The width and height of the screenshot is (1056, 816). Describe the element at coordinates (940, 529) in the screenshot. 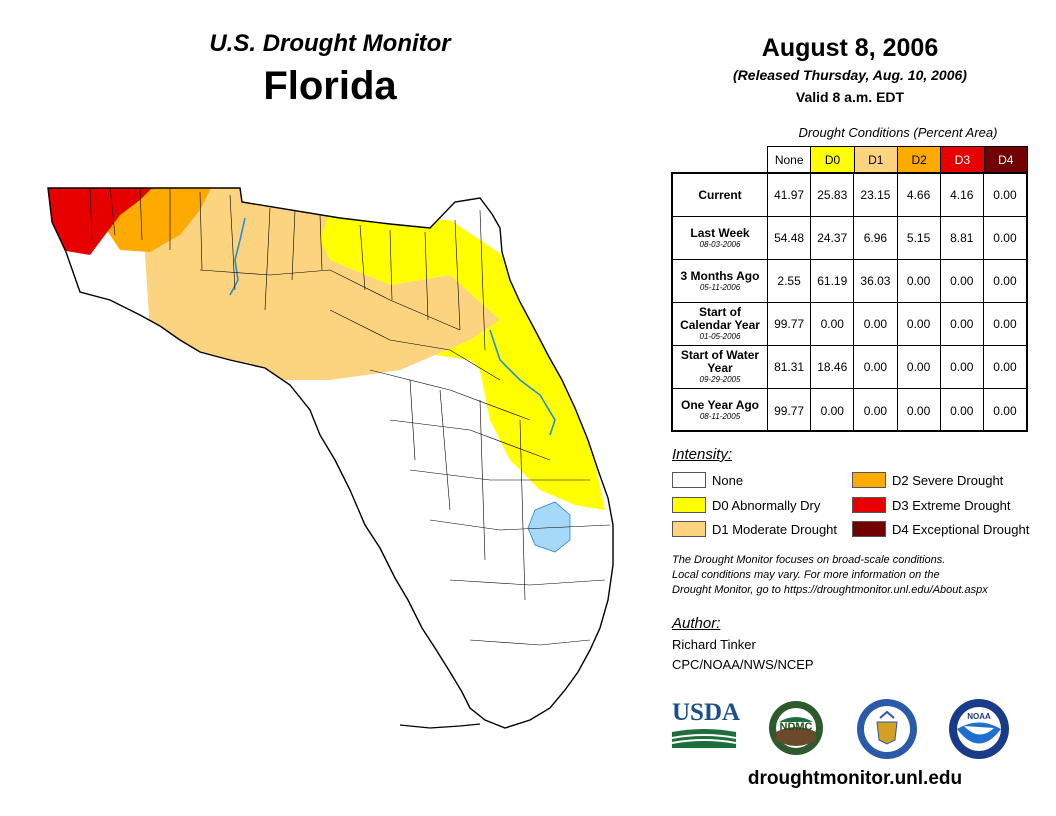

I see `legend-item: D4 Exceptional Drought` at that location.